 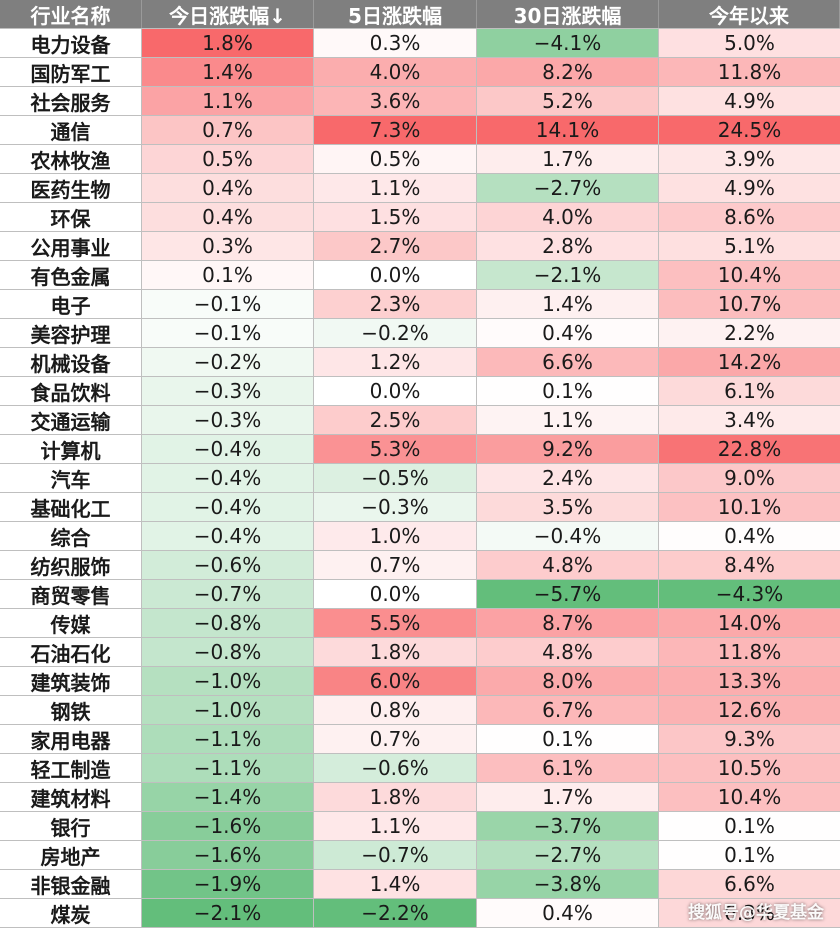 What do you see at coordinates (71, 710) in the screenshot?
I see `industry-name-cell: 钢铁` at bounding box center [71, 710].